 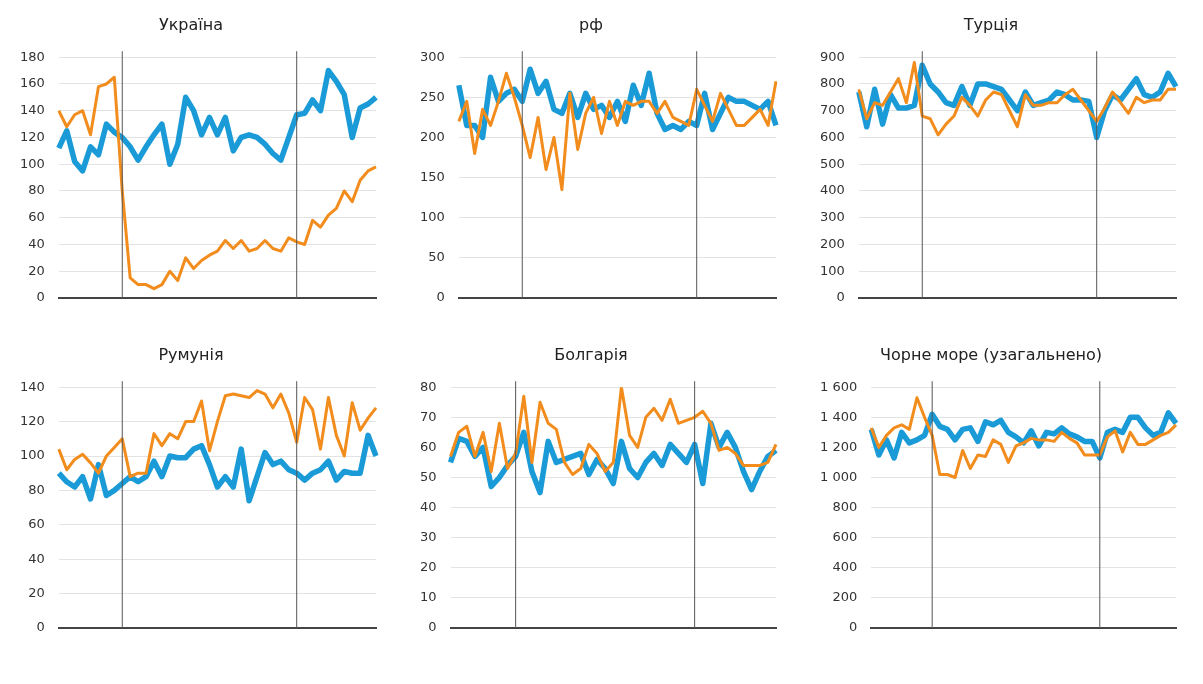 I want to click on chart-title: Румунія, so click(x=191, y=354).